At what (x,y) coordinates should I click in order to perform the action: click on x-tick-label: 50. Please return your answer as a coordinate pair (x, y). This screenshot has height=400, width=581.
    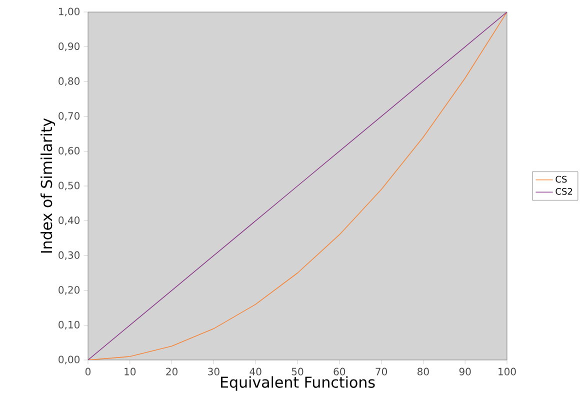
    Looking at the image, I should click on (298, 372).